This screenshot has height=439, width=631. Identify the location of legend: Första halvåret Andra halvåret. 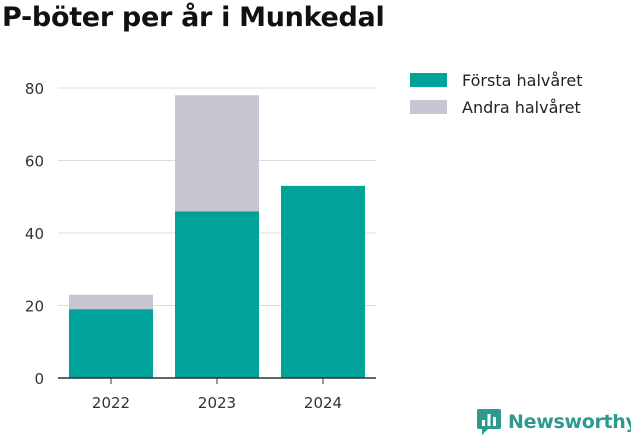
(496, 97).